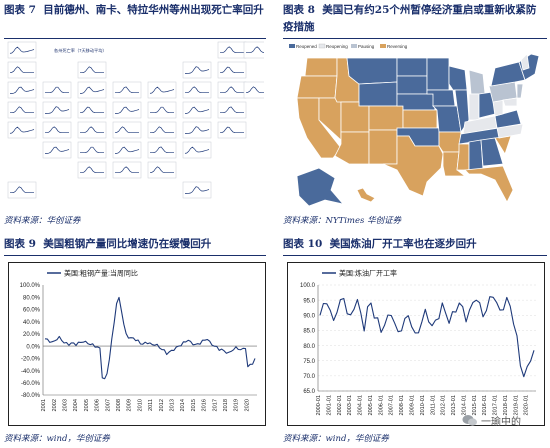  I want to click on y-tick-label: -20.0%, so click(31, 360).